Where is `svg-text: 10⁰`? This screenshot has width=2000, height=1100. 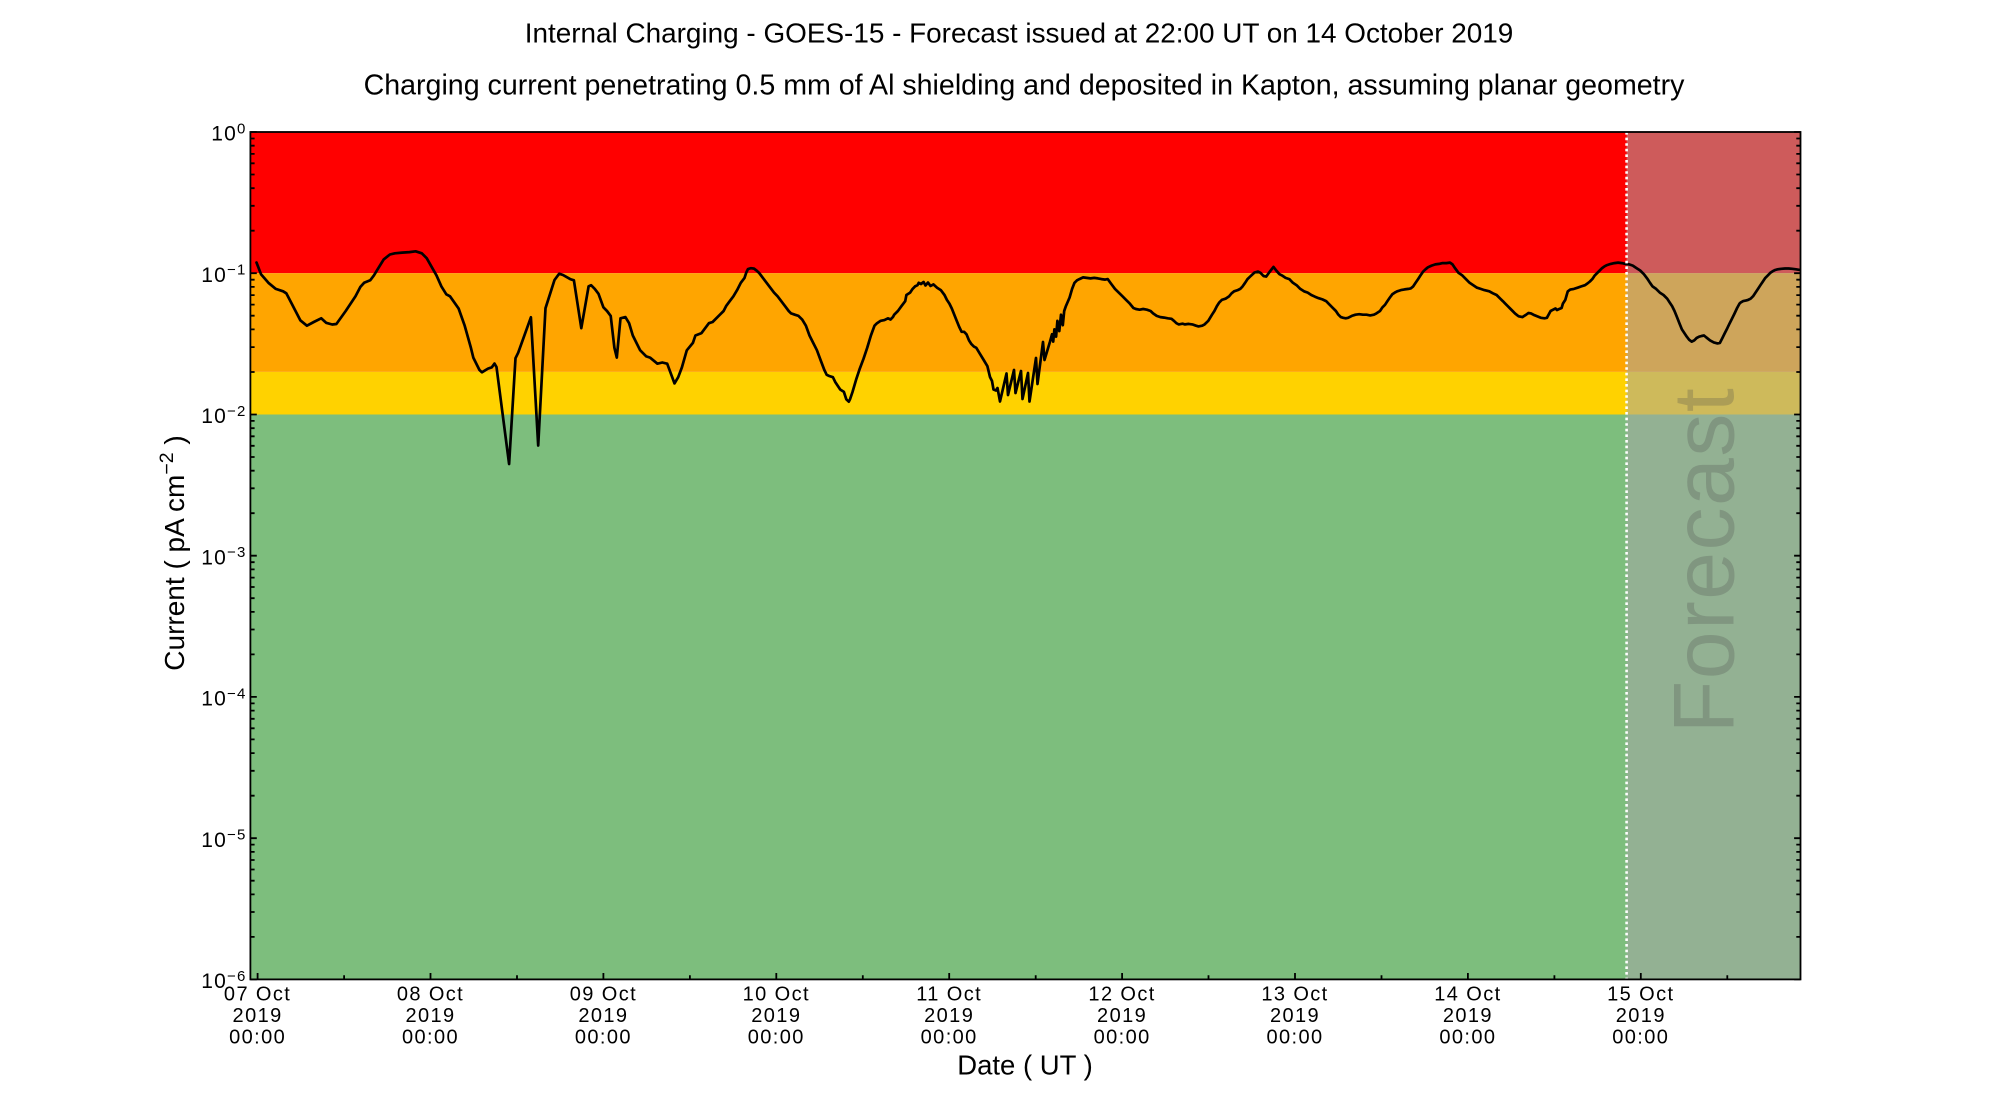 svg-text: 10⁰ is located at coordinates (228, 132).